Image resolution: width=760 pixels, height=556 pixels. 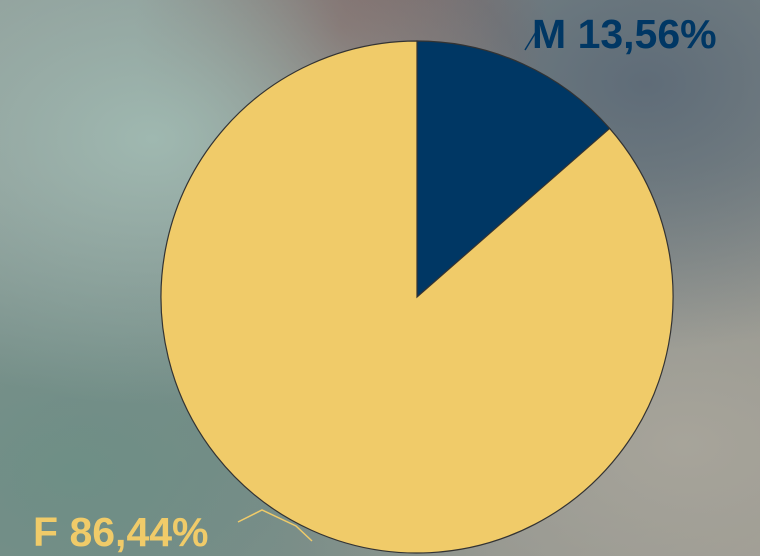 I want to click on slice-label: F 86,44%, so click(x=121, y=532).